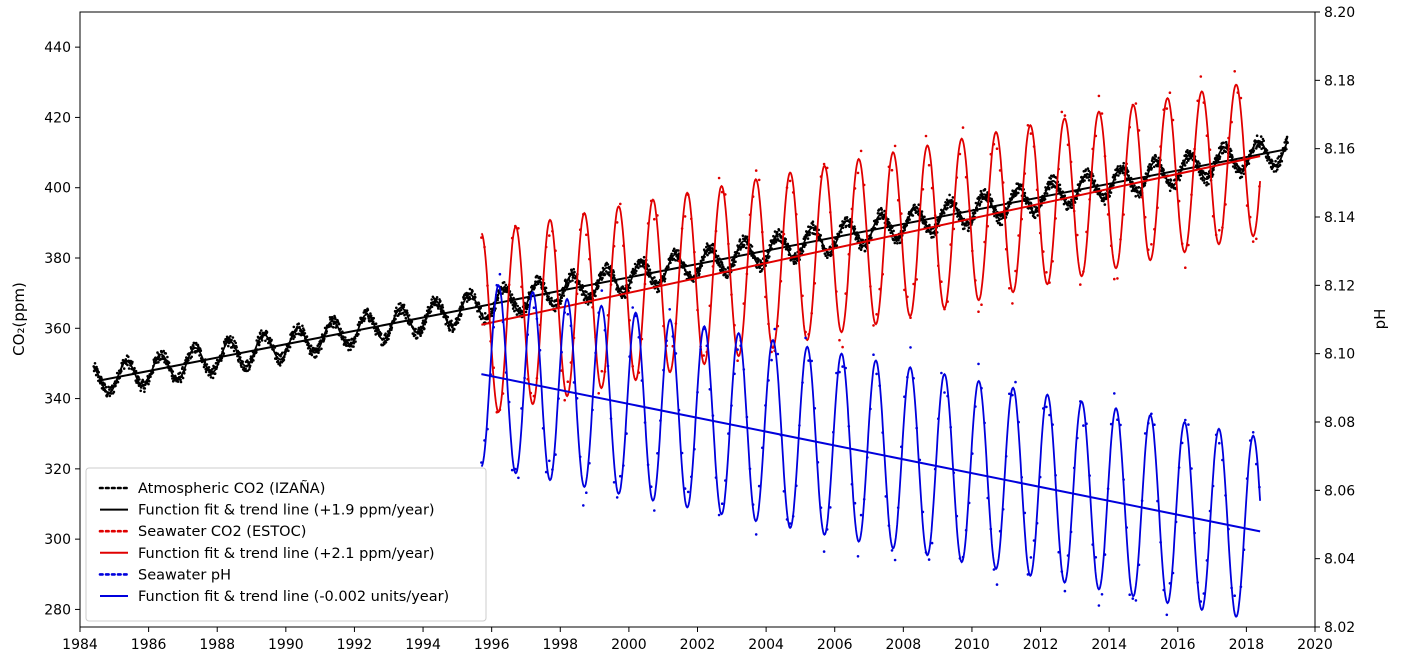 This screenshot has height=655, width=1402. What do you see at coordinates (57, 259) in the screenshot?
I see `left-y-tick-label: 380` at bounding box center [57, 259].